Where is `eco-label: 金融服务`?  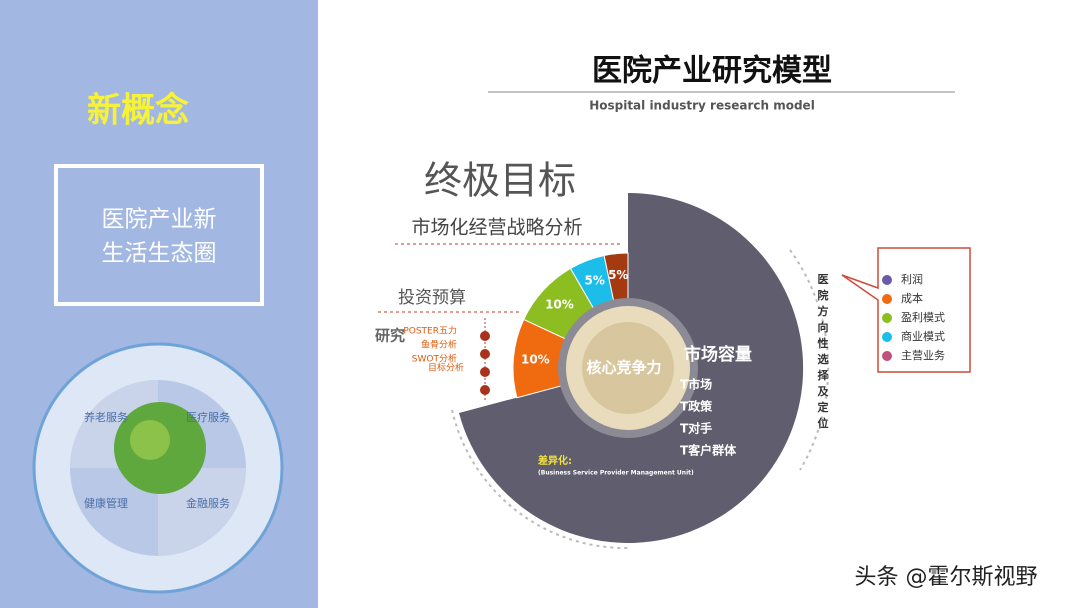
eco-label: 金融服务 is located at coordinates (208, 503).